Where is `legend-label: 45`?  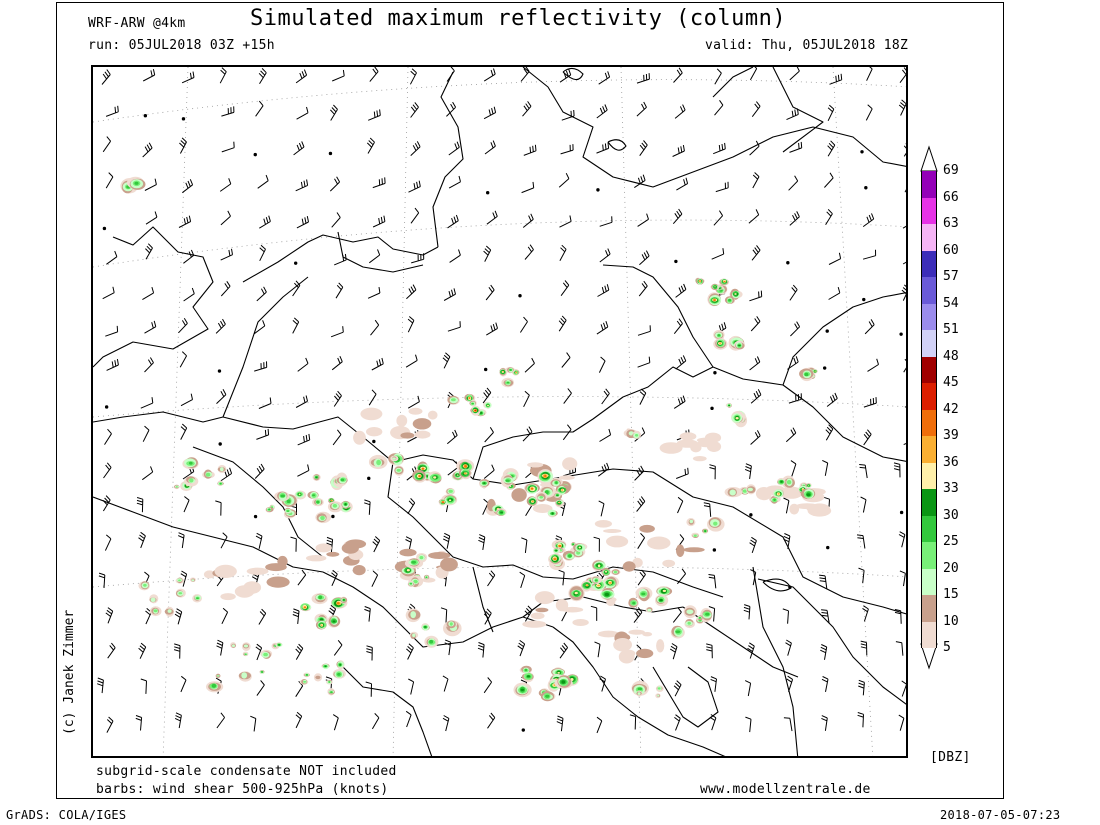
legend-label: 45 is located at coordinates (951, 382).